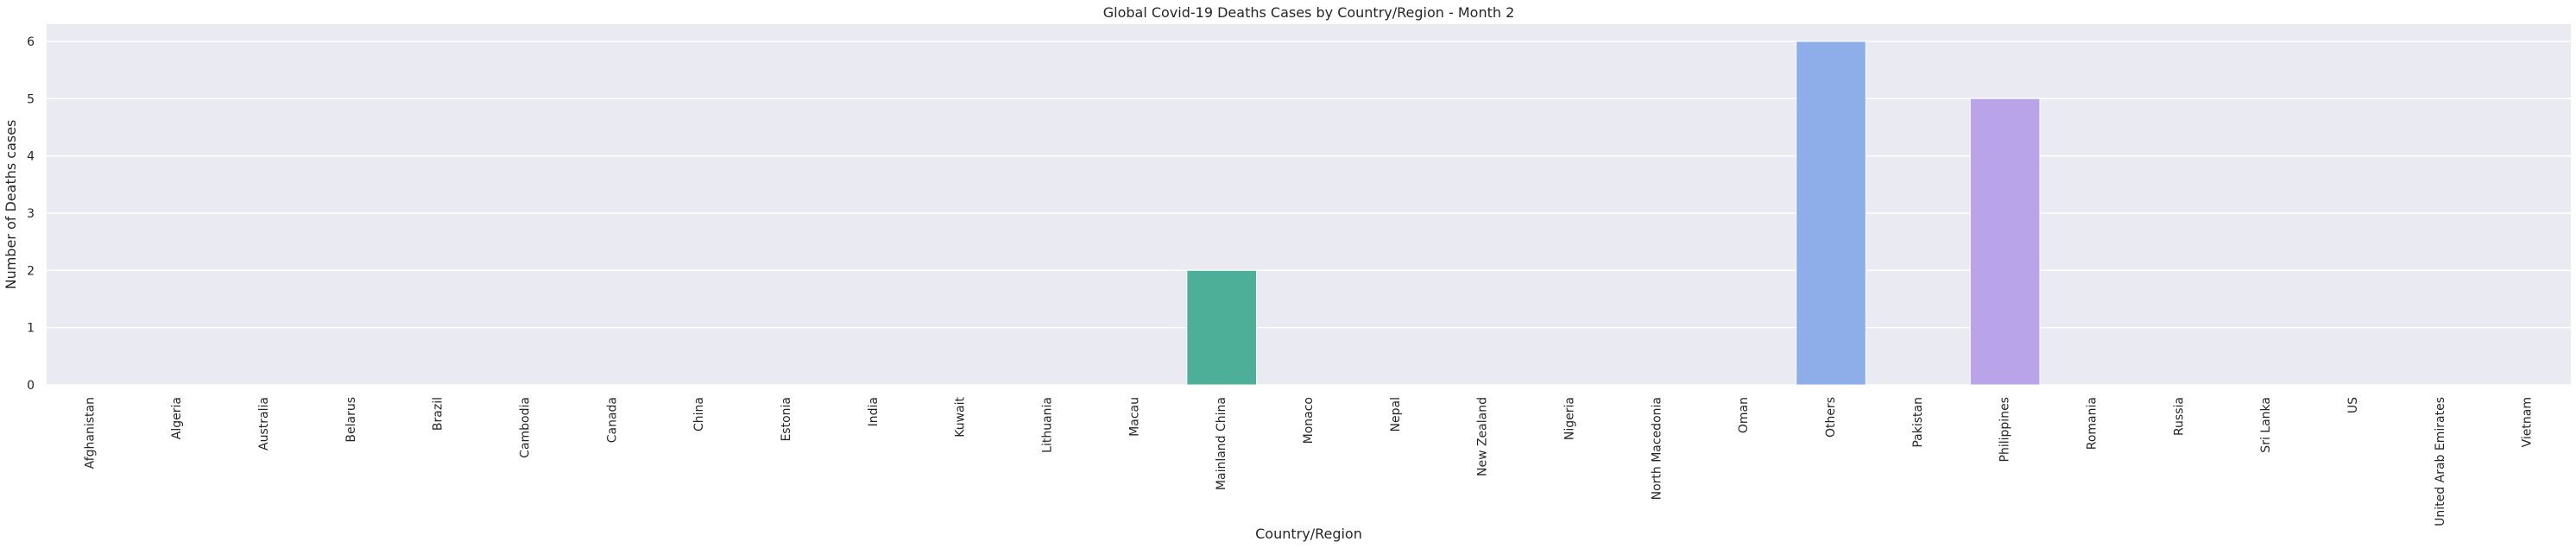  Describe the element at coordinates (1309, 420) in the screenshot. I see `x-tick-label: Monaco` at that location.